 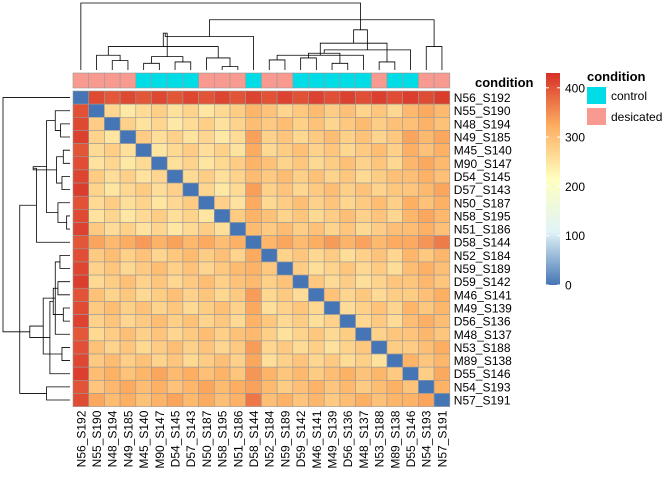 What do you see at coordinates (269, 80) in the screenshot?
I see `annotation-cell-n52_s184` at bounding box center [269, 80].